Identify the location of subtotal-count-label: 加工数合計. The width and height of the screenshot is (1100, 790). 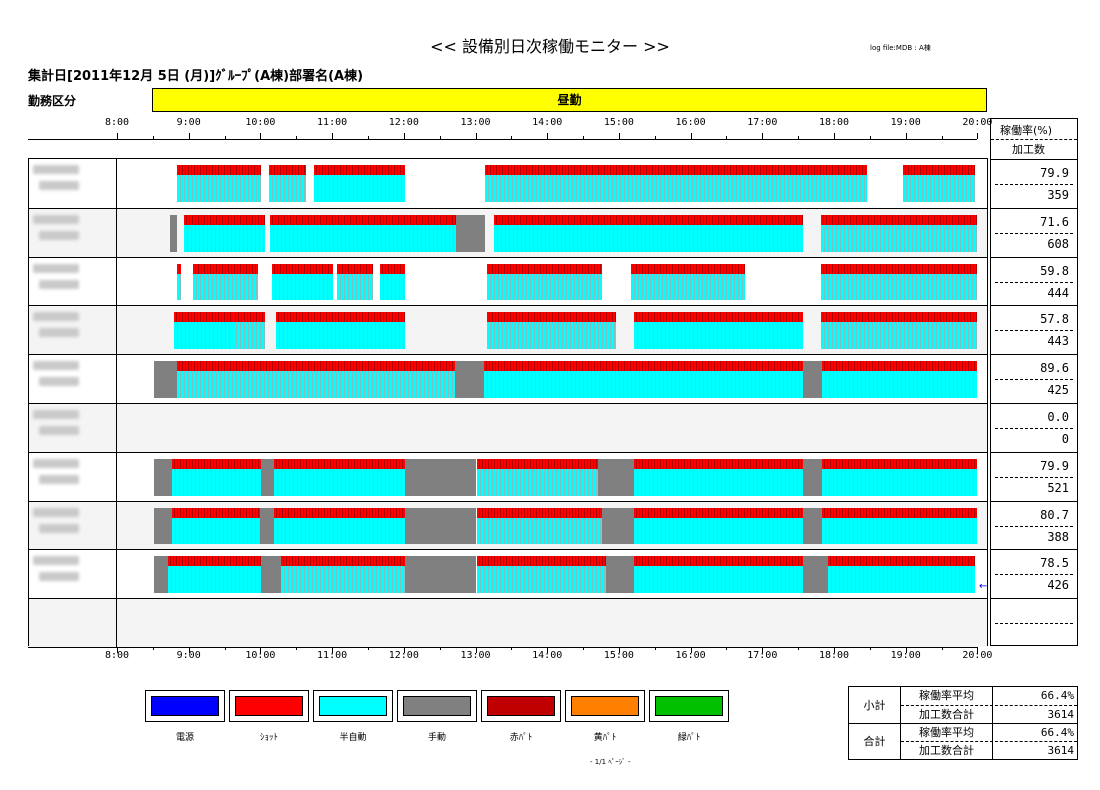
(947, 715).